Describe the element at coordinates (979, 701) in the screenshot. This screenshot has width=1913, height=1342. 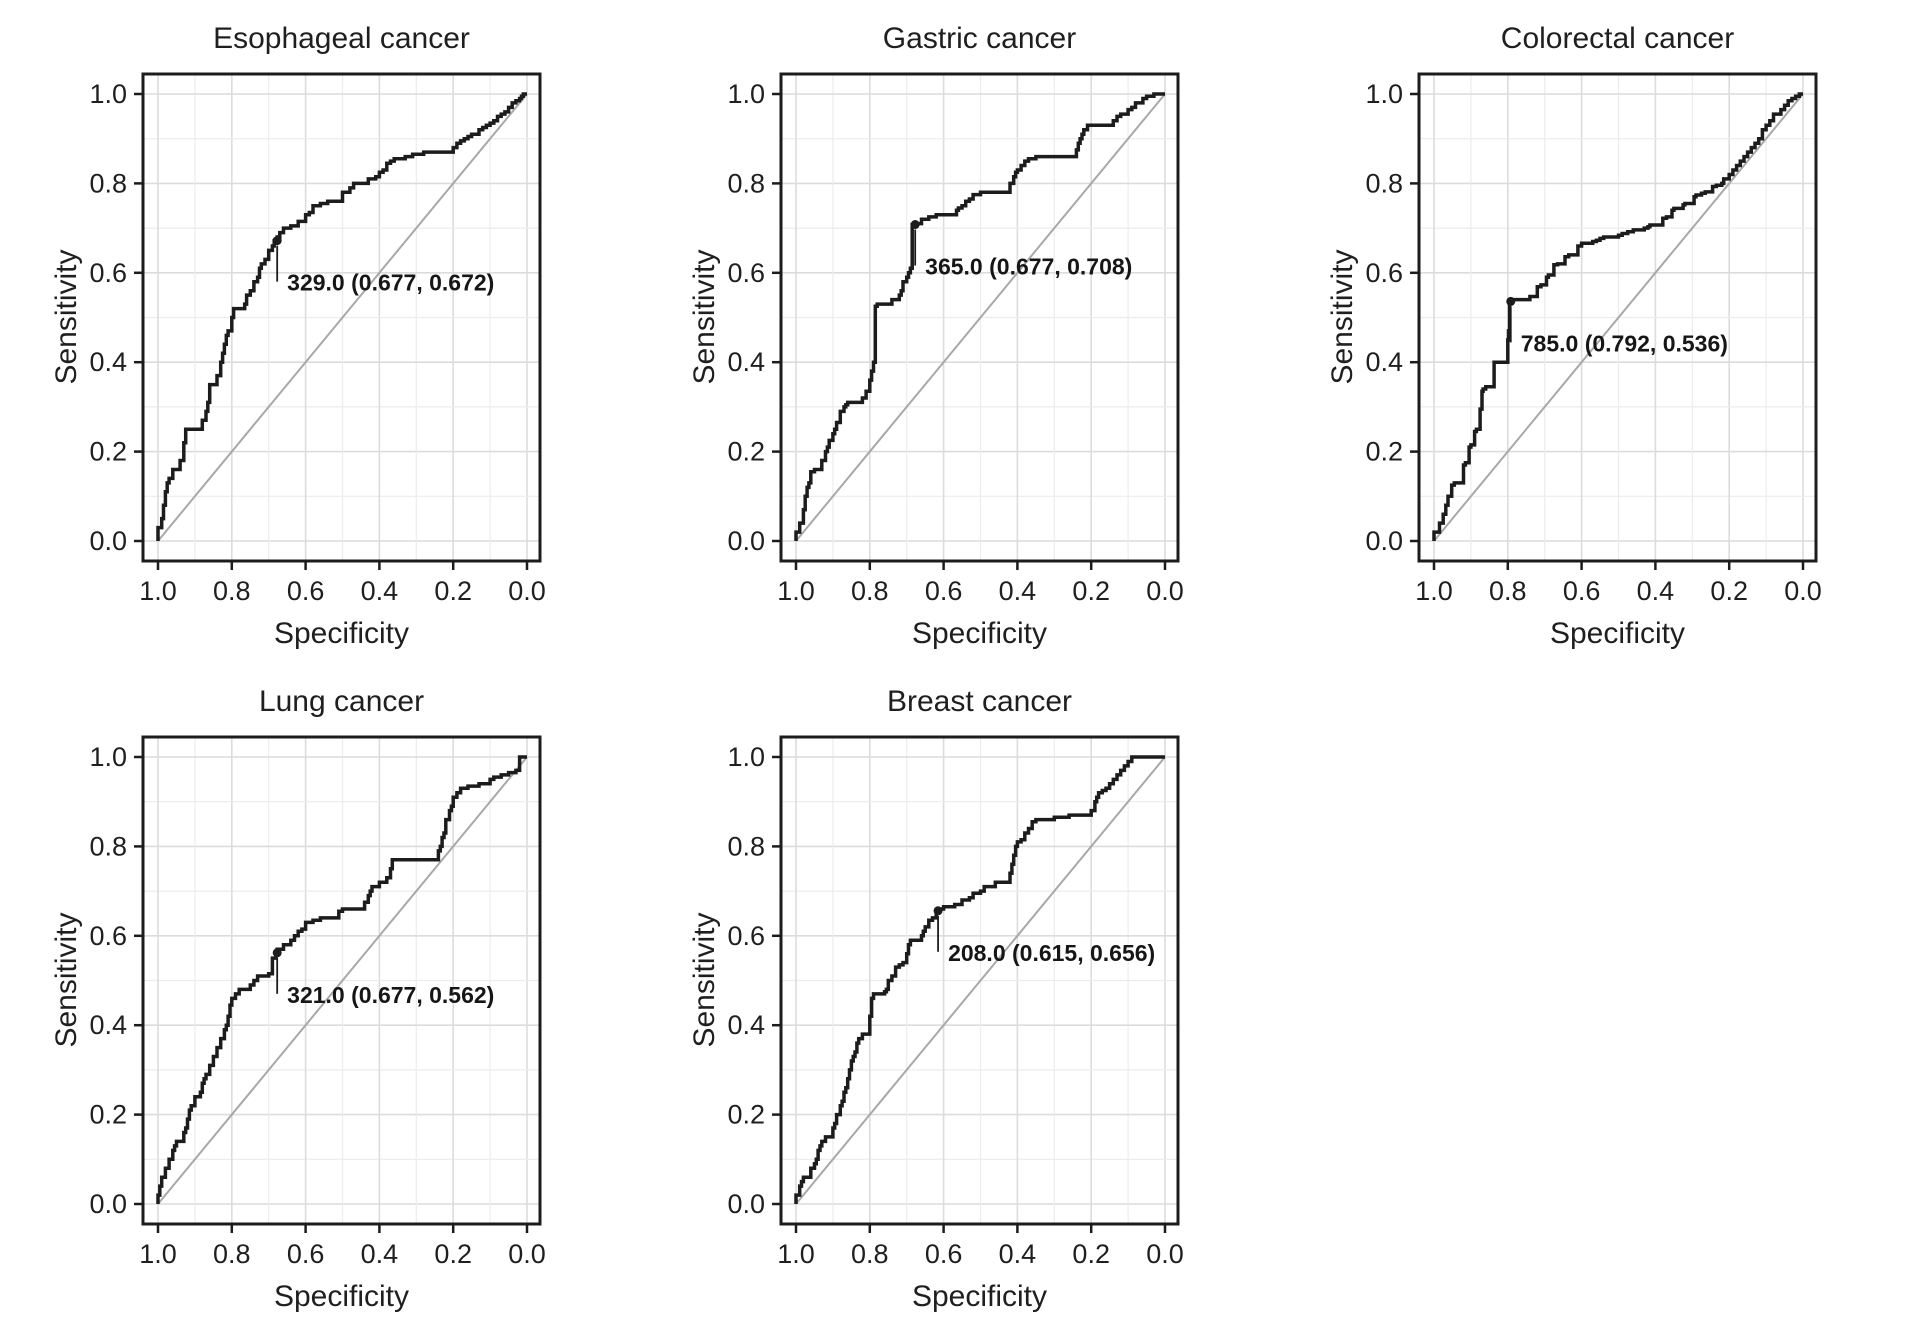
I see `panel-title: Breast cancer` at that location.